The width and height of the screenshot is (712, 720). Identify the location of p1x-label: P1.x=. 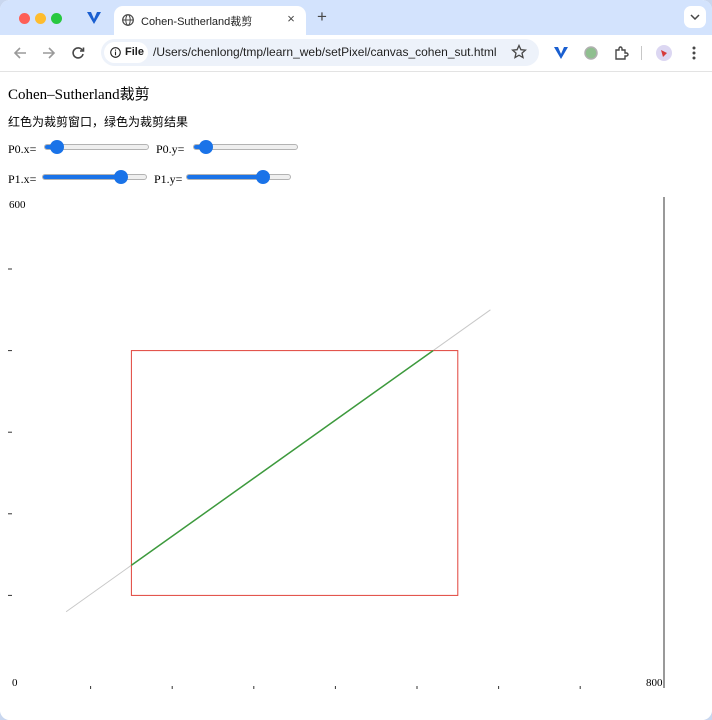
(22, 179).